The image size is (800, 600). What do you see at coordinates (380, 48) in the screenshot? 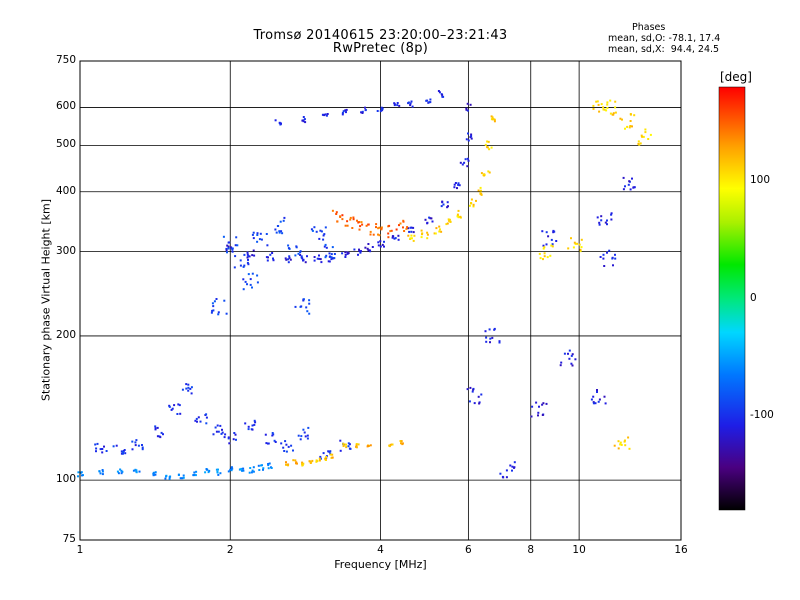
I see `chart-subtitle: RwPretec (8p)` at bounding box center [380, 48].